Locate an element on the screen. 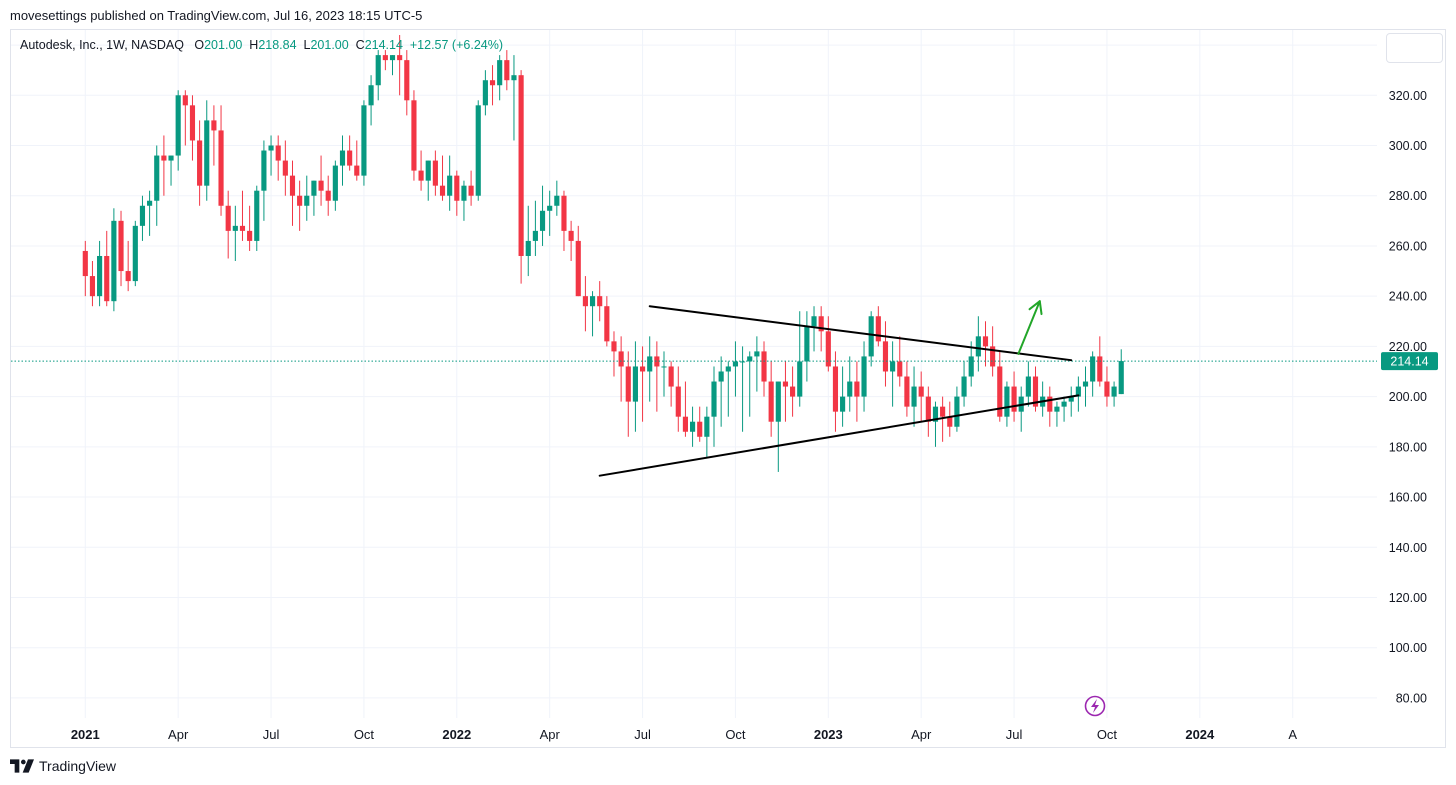 The image size is (1456, 785). x-axis-tick-label: A is located at coordinates (1292, 734).